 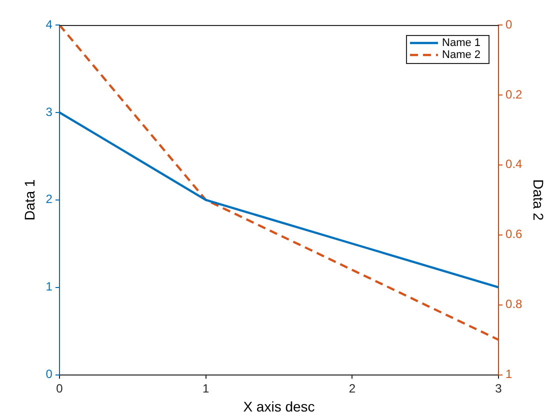 I want to click on y2-axis-title: Data 2, so click(x=538, y=200).